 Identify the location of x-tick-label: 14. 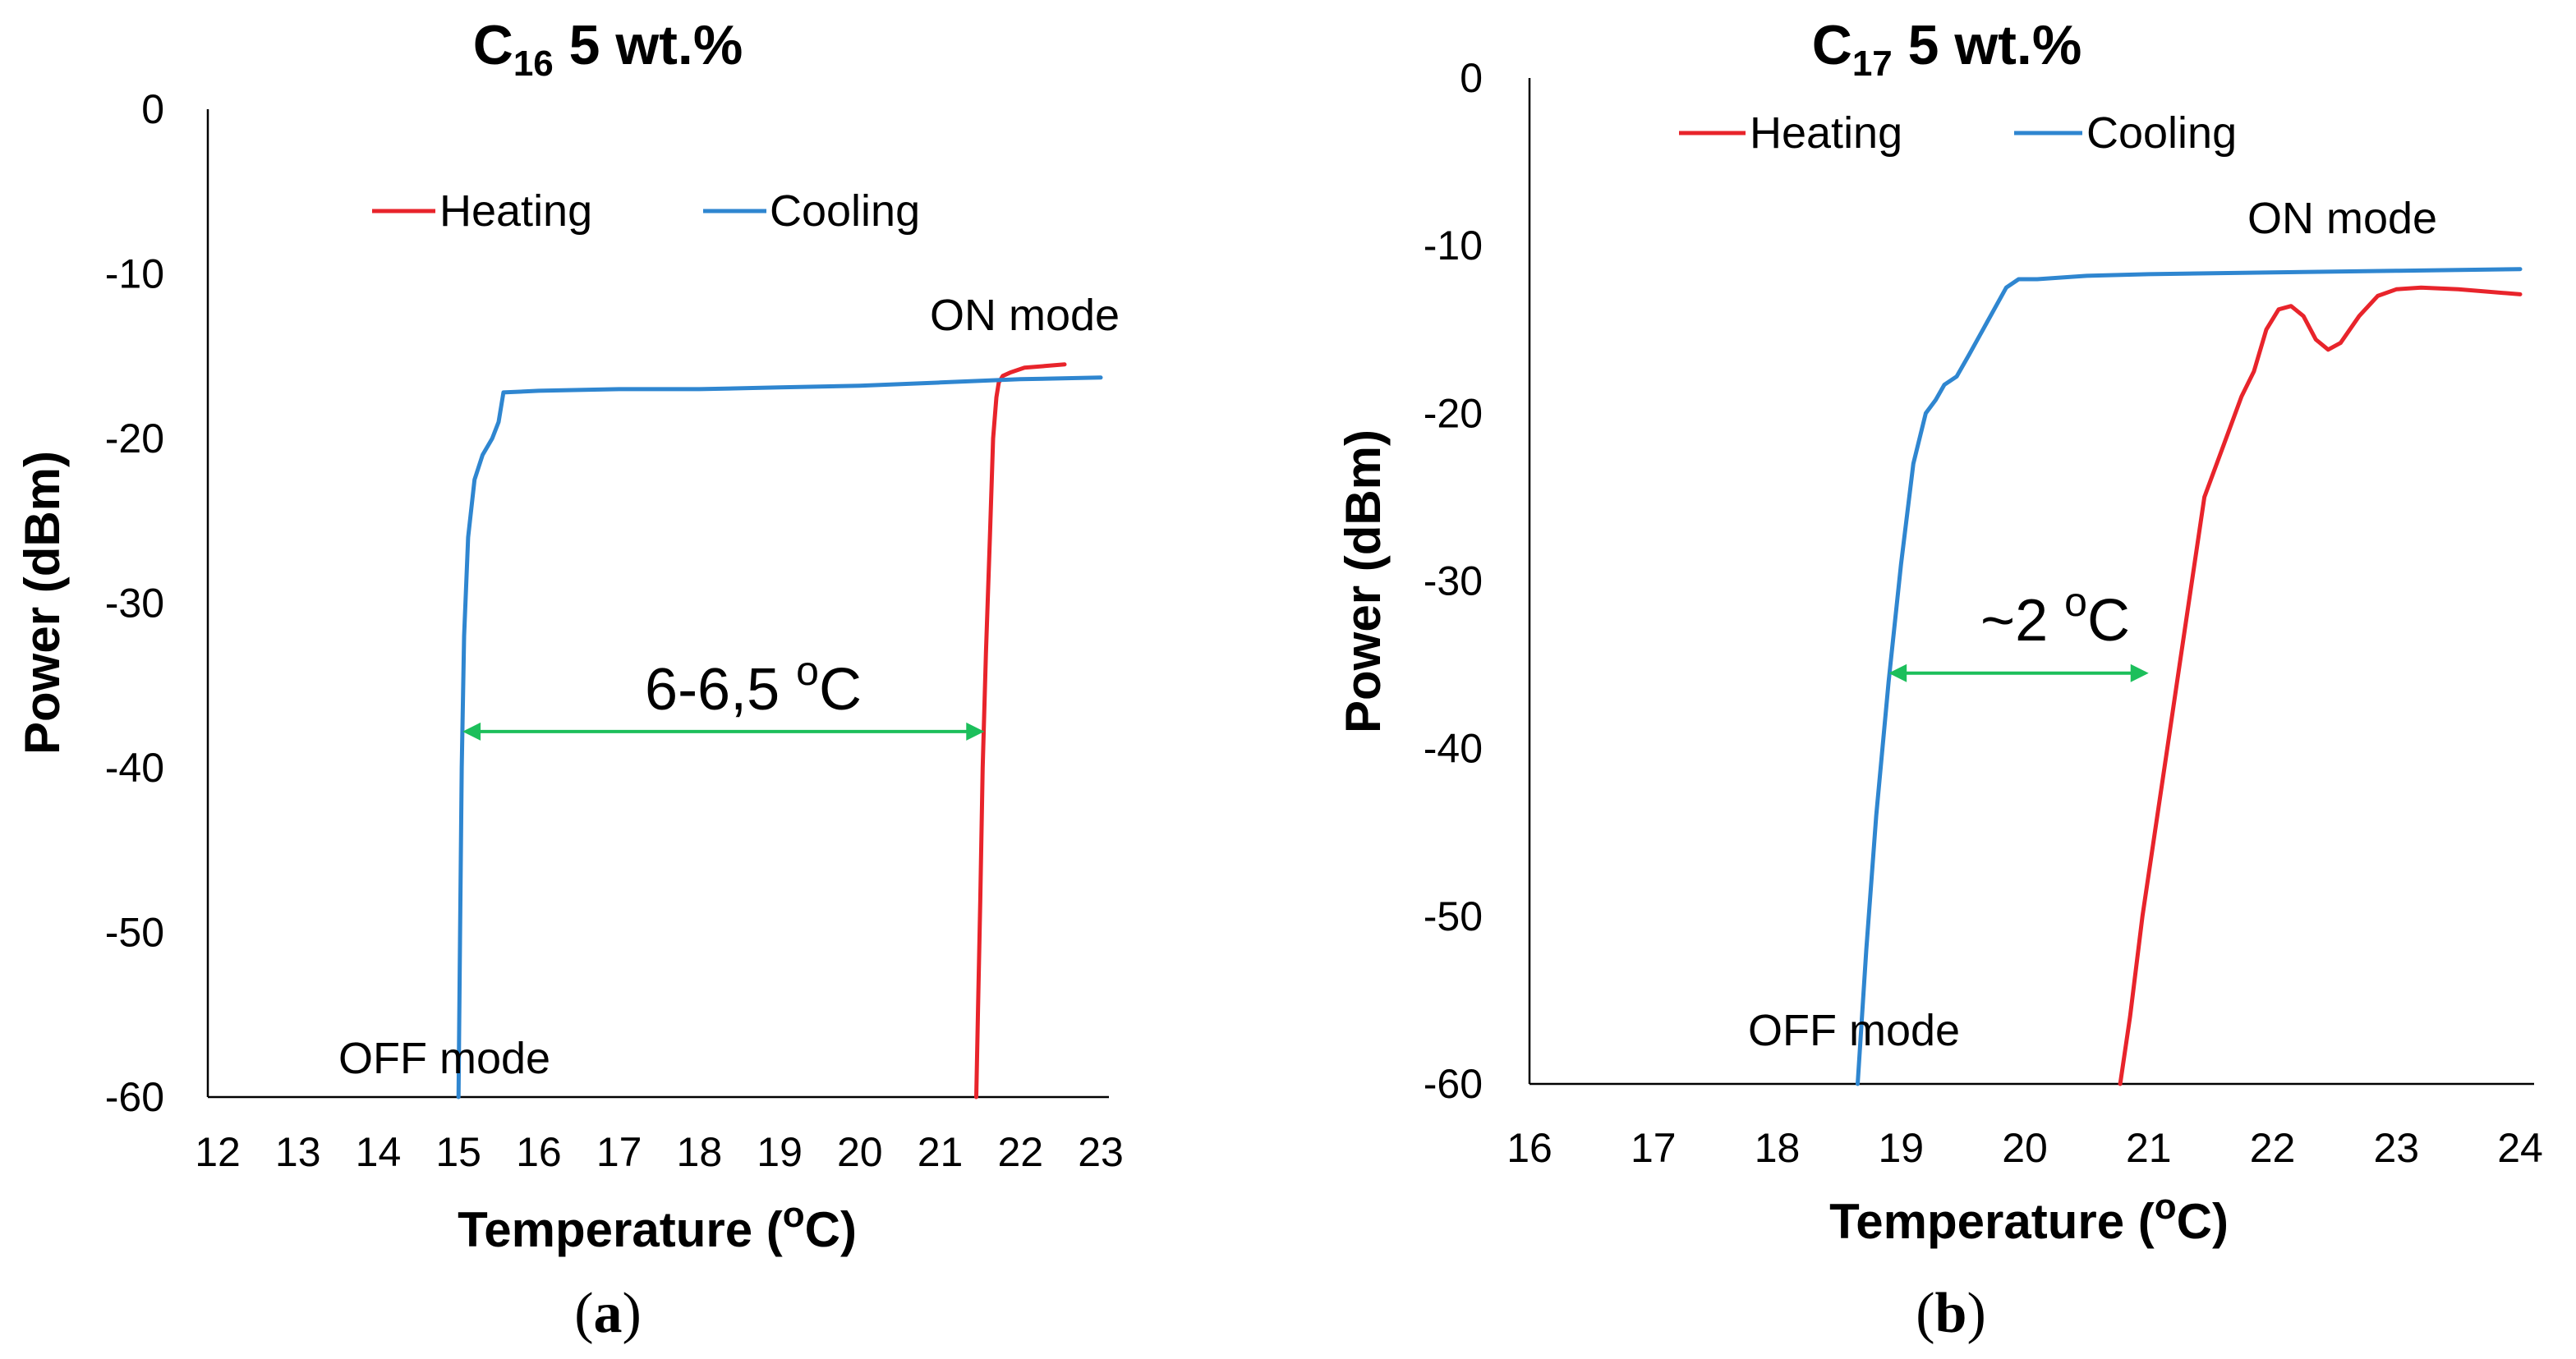
(379, 1152).